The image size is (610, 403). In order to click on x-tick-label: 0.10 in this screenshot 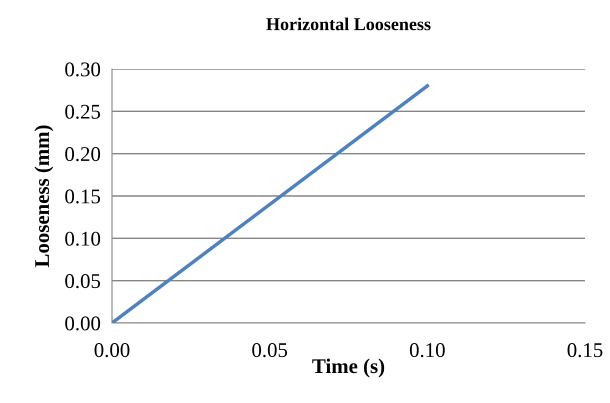, I will do `click(427, 350)`.